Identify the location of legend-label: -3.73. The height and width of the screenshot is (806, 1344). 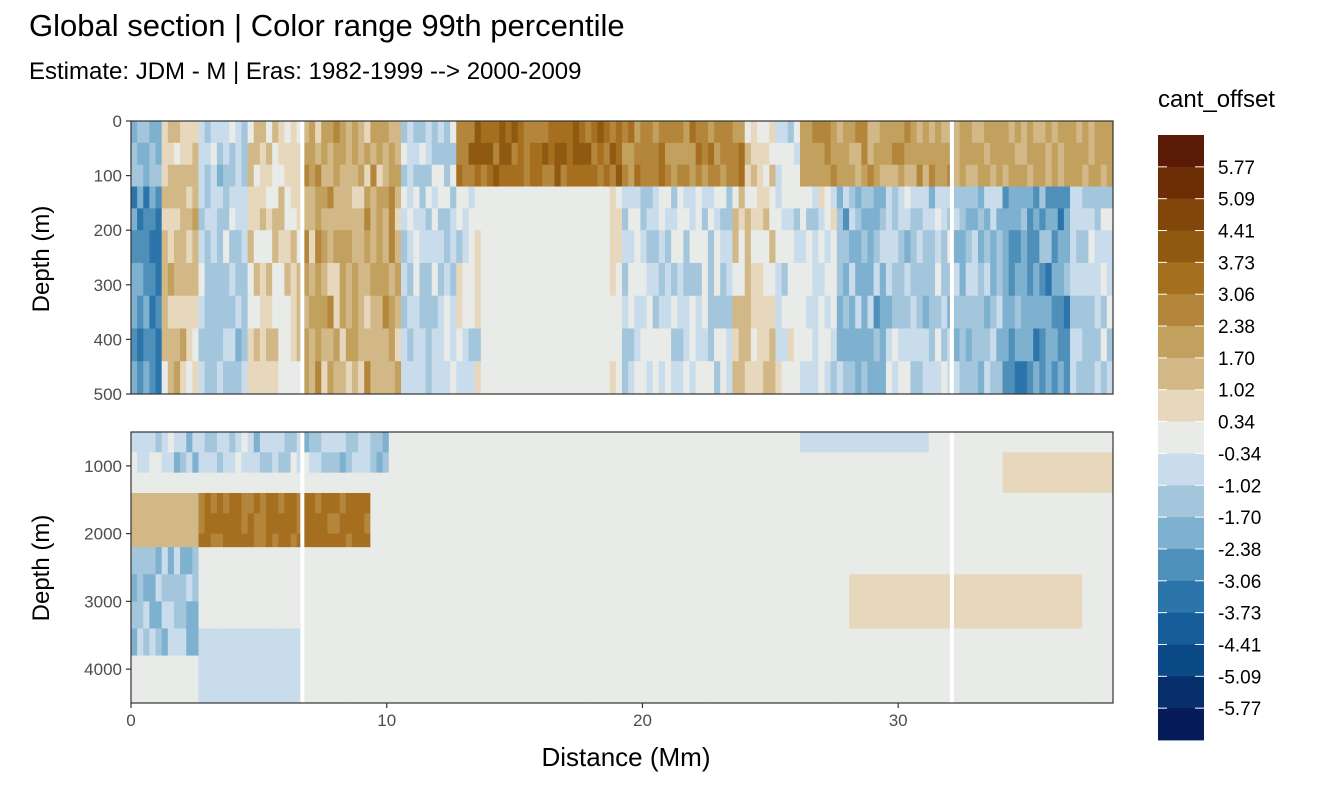
(1239, 614).